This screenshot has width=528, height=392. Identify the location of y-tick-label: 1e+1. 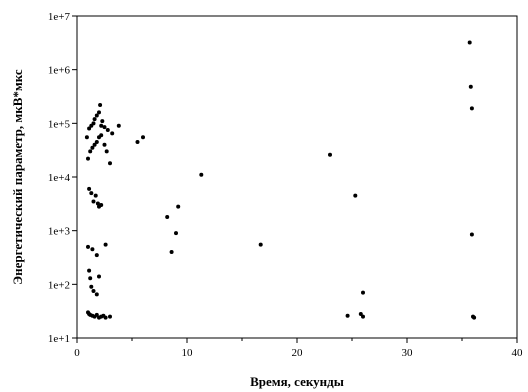
(59, 339).